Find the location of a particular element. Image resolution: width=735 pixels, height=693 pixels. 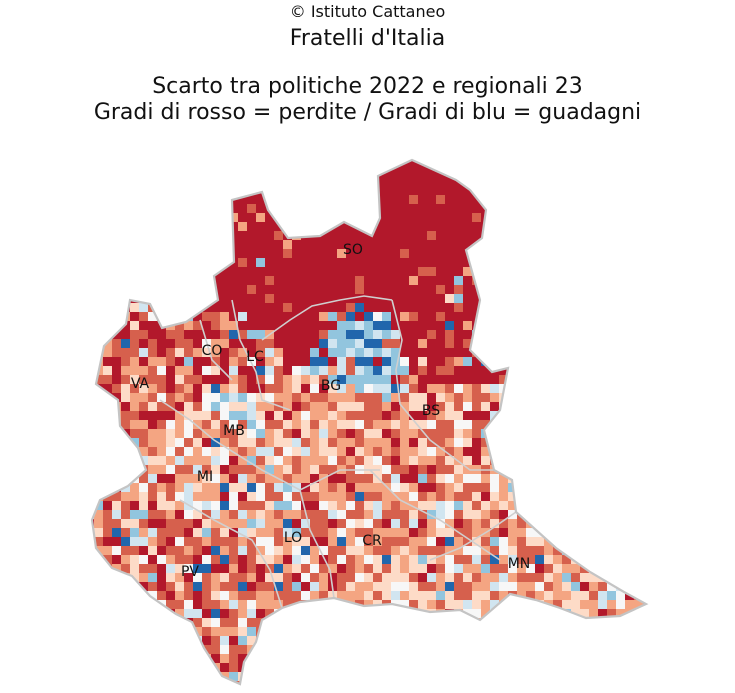

party-title: Fratelli d'Italia is located at coordinates (367, 38).